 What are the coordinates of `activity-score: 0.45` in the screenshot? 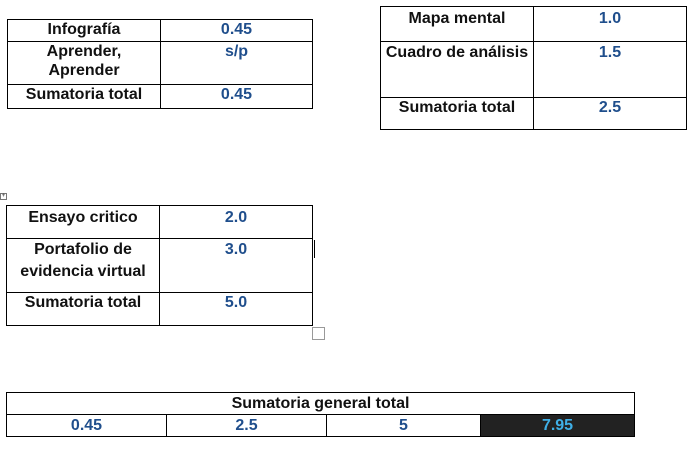 It's located at (236, 30).